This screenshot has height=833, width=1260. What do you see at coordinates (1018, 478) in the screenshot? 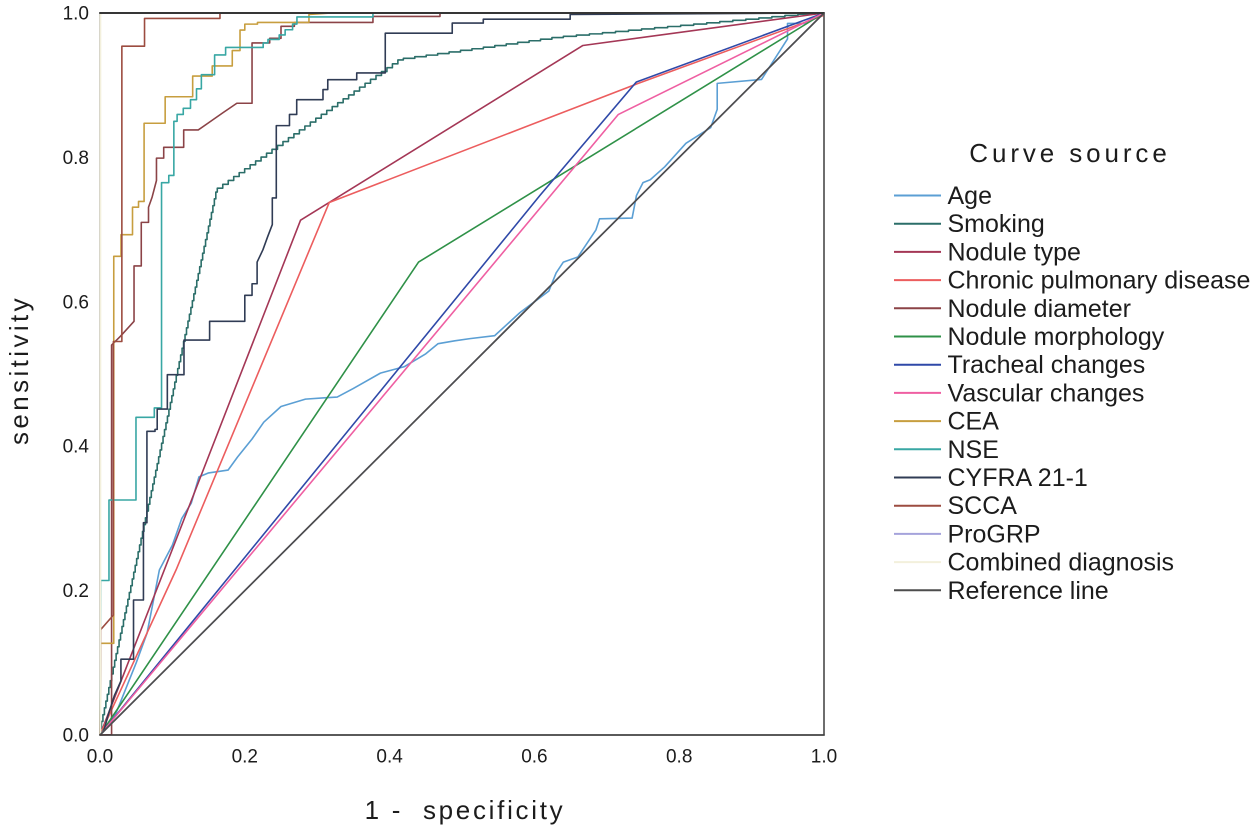
I see `svg-text: CYFRA 21-1` at bounding box center [1018, 478].